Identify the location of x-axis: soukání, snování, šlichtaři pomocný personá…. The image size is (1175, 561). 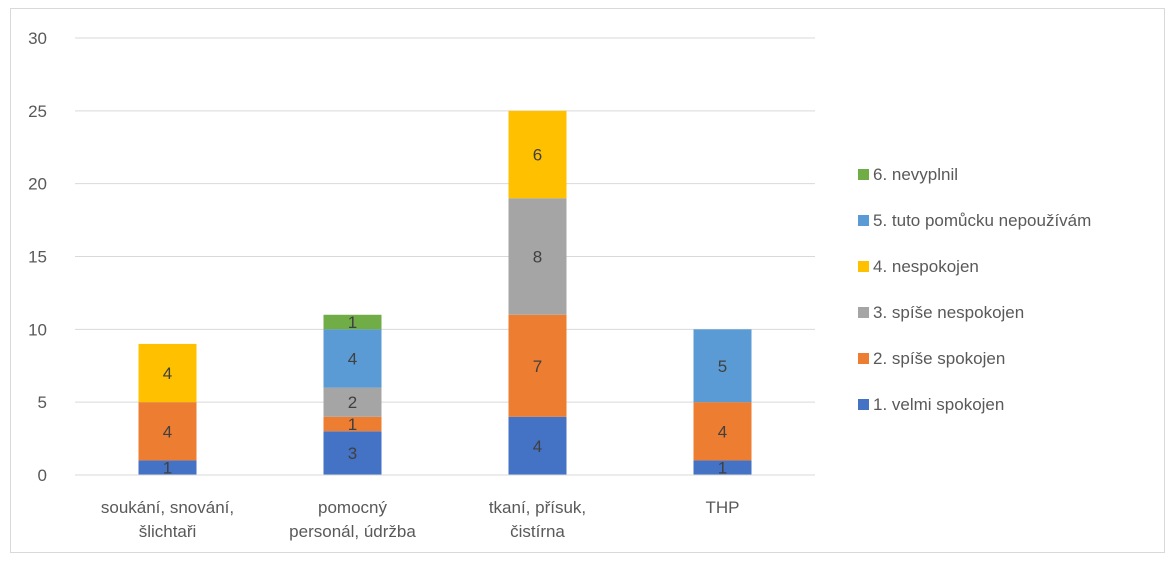
(445, 507).